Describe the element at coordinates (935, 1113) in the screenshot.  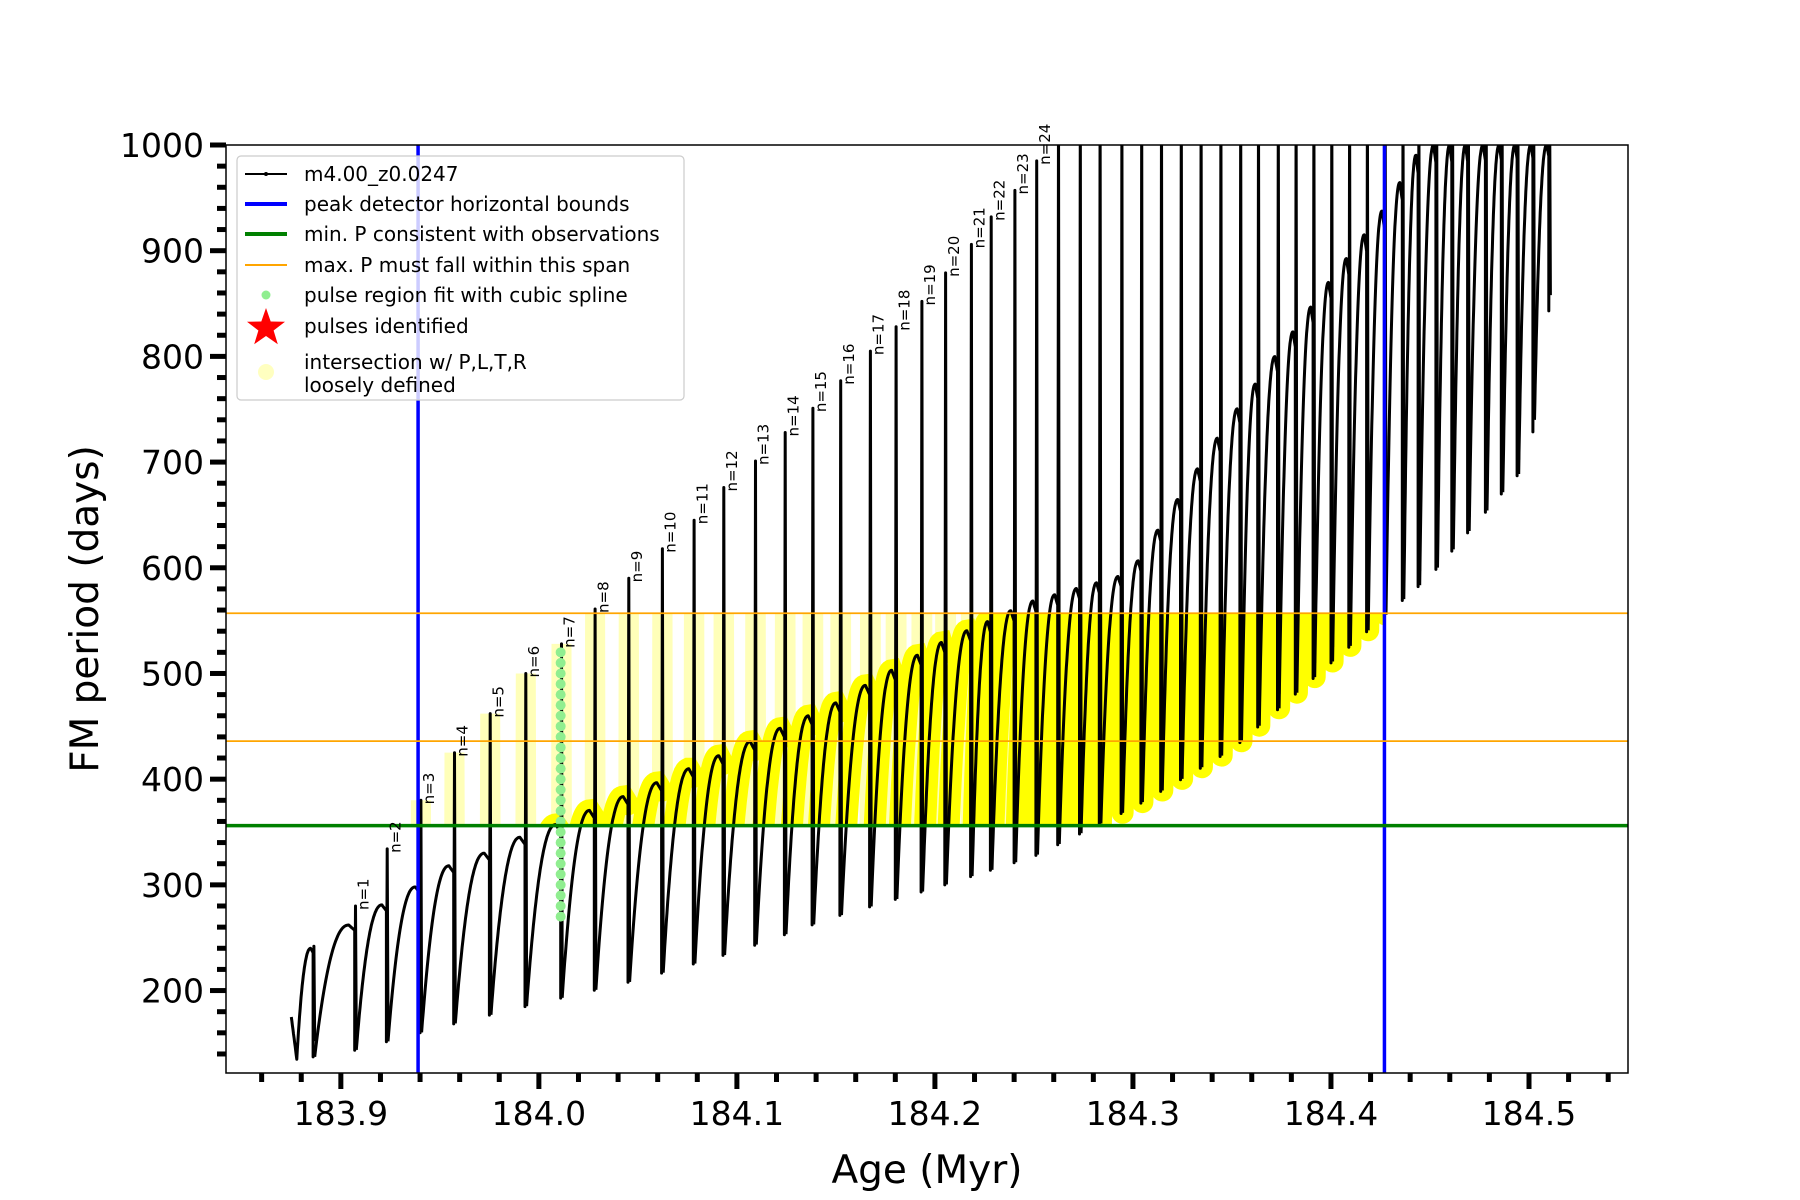
I see `x-tick-label: 184.2` at that location.